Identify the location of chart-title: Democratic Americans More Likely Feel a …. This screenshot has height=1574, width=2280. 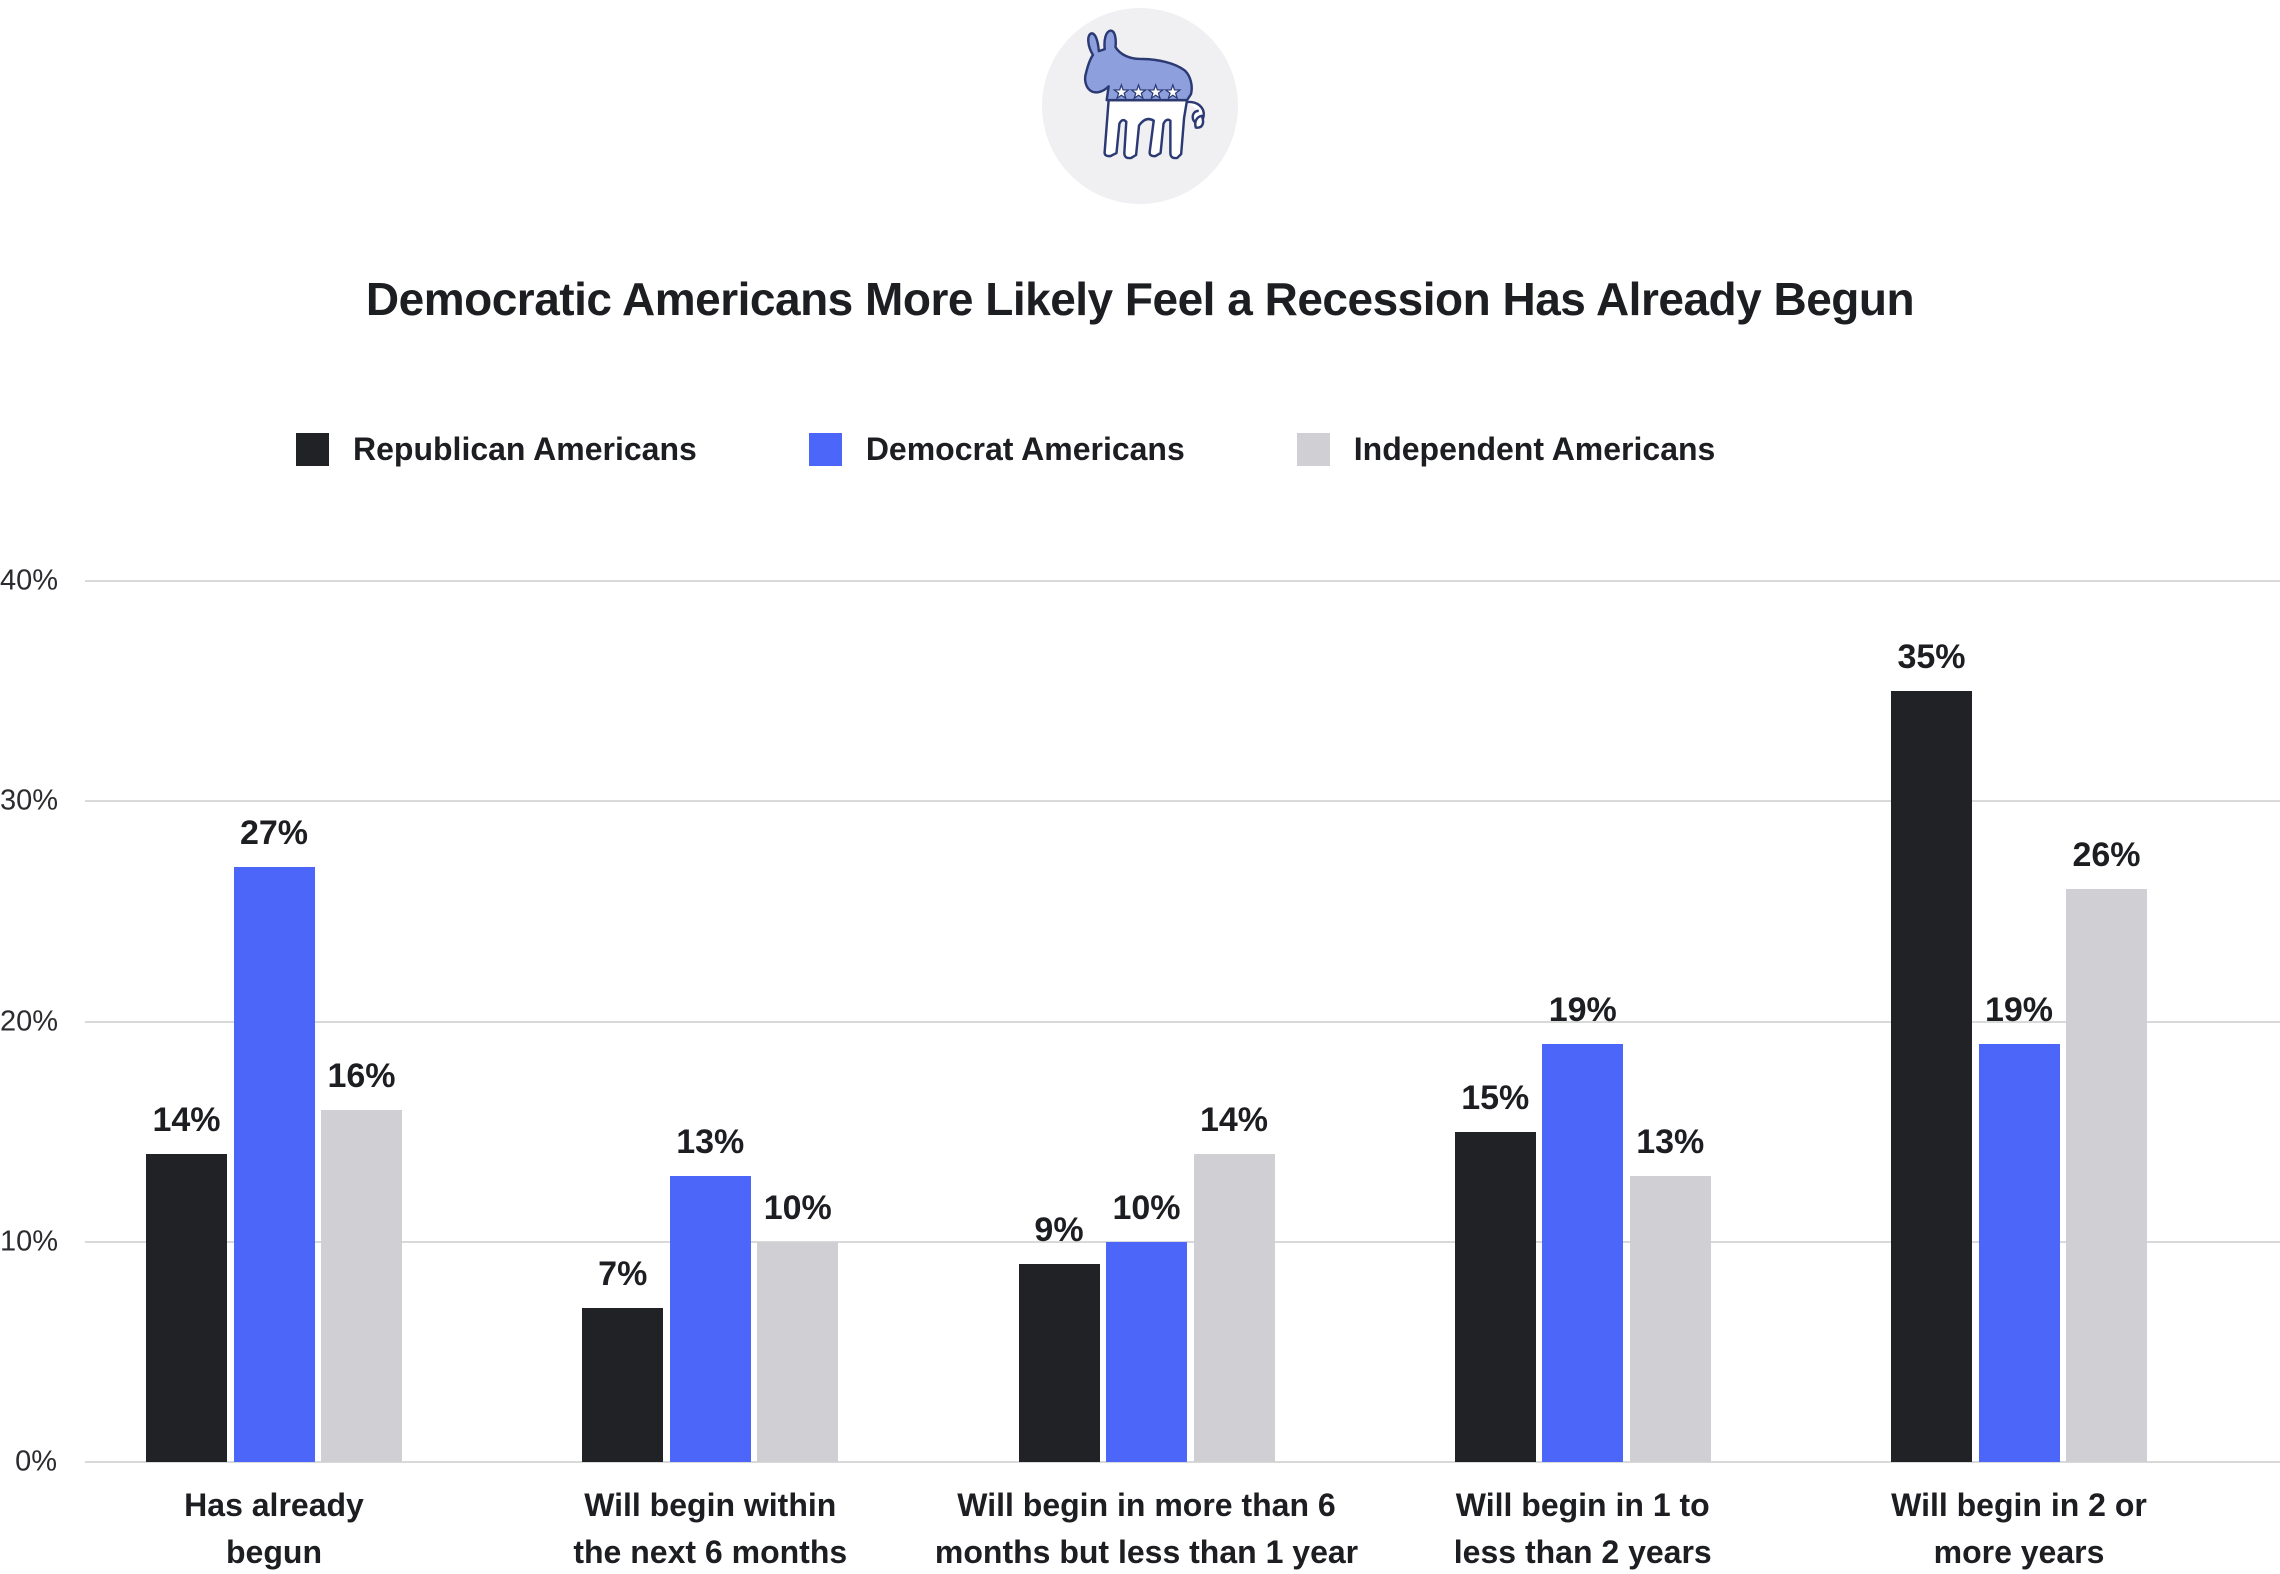
(1140, 299).